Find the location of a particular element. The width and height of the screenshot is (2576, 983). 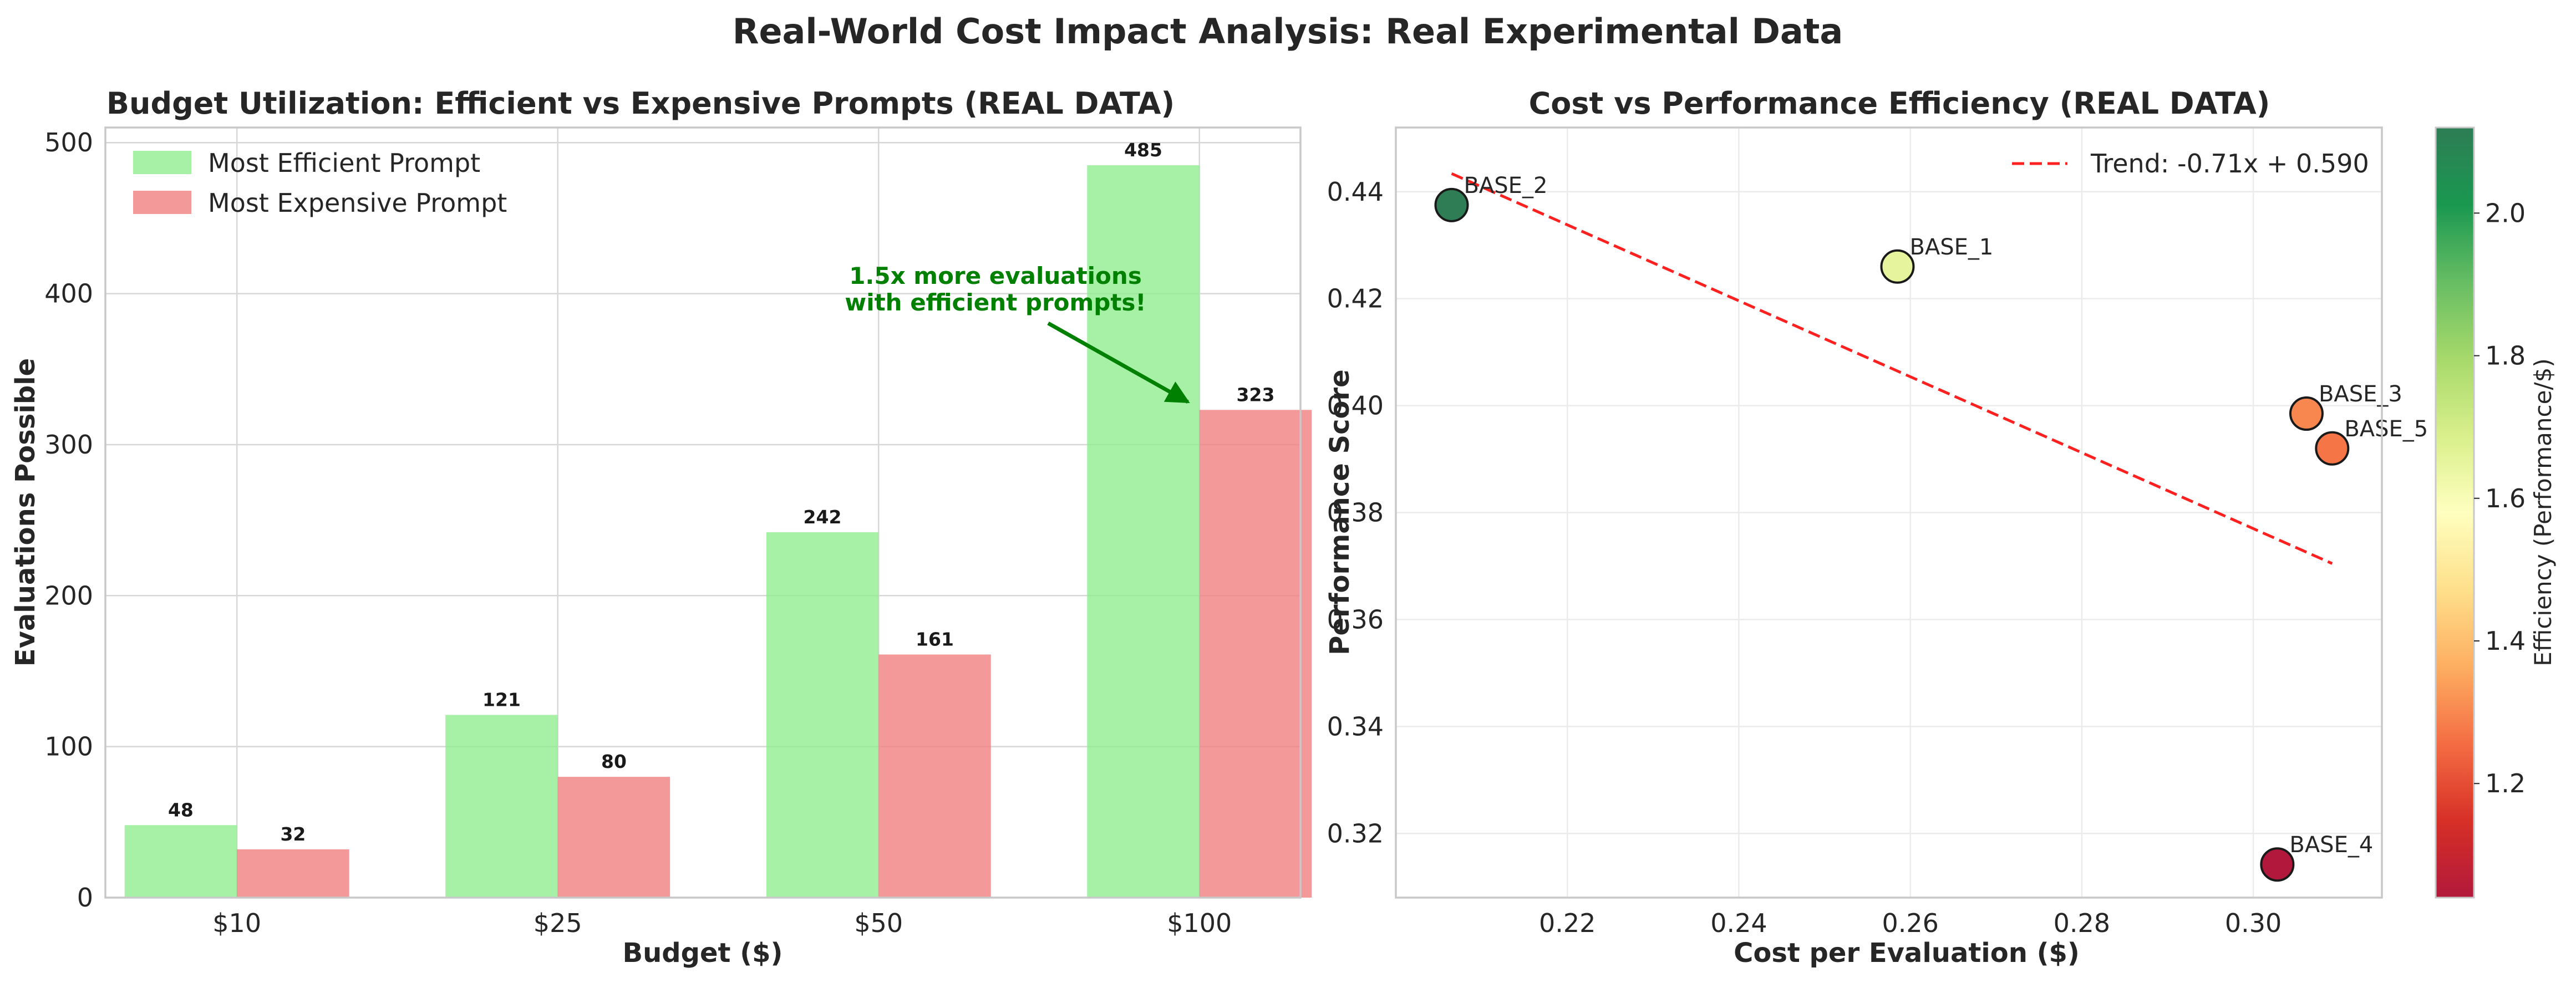

colorbar-tick-label: 1.4 is located at coordinates (2505, 641).